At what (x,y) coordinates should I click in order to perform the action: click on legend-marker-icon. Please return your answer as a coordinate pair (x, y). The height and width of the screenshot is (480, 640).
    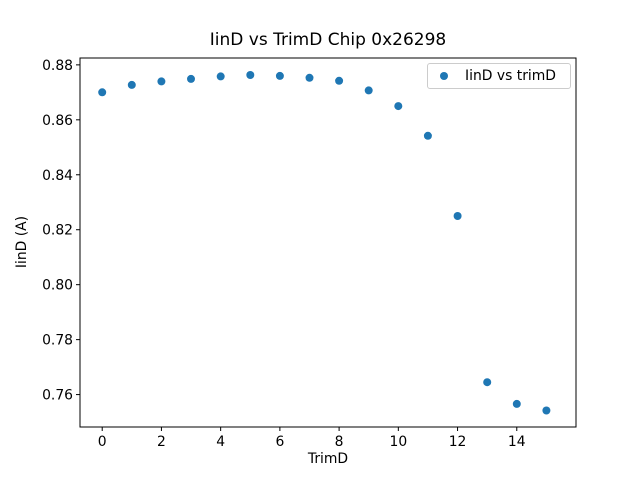
    Looking at the image, I should click on (444, 76).